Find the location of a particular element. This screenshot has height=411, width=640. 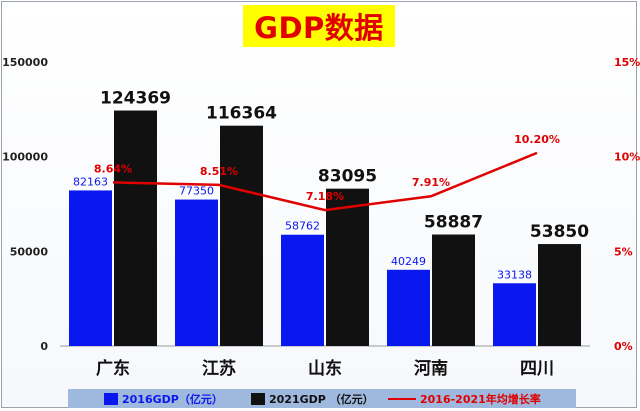

bar-2021-value-label: 83095 is located at coordinates (347, 177).